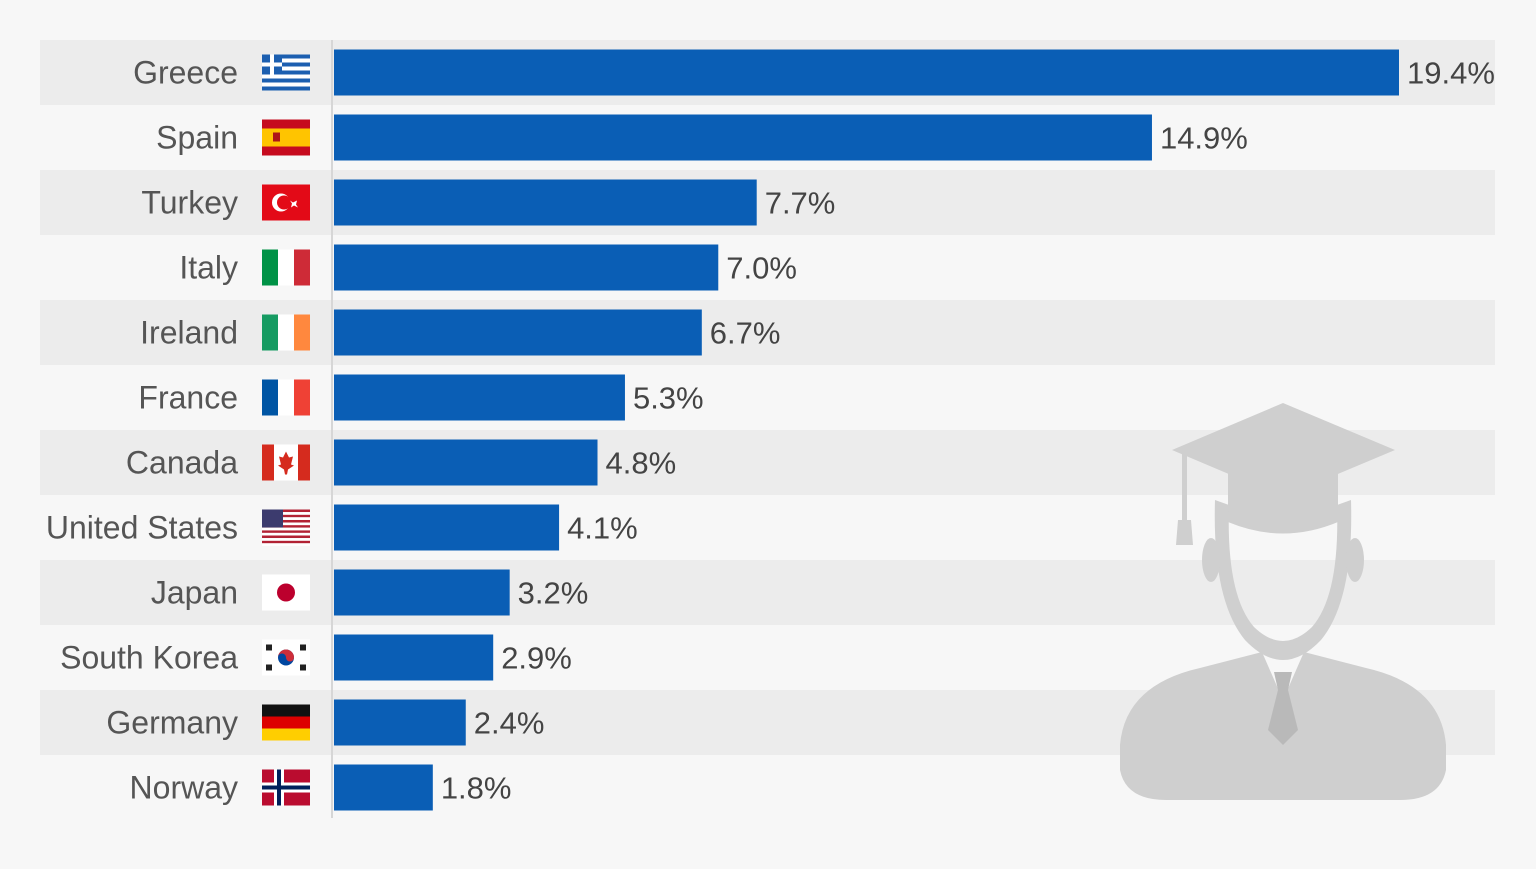 The image size is (1536, 869). Describe the element at coordinates (476, 788) in the screenshot. I see `value-label: 1.8%` at that location.